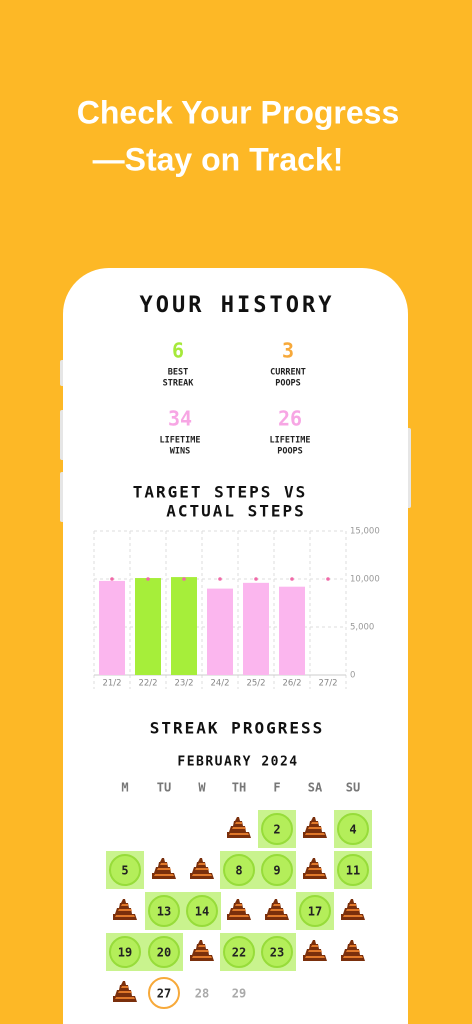 The height and width of the screenshot is (1024, 472). I want to click on stat-label: CURRENT, so click(288, 373).